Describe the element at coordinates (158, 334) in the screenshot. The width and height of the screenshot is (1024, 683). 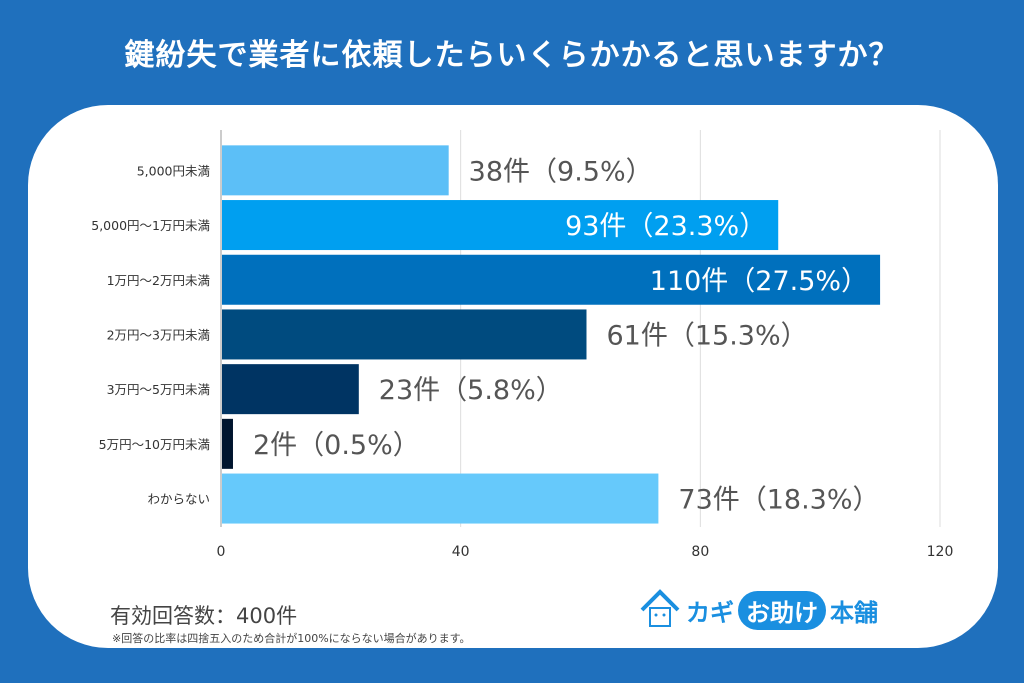
I see `category-label: 2万円〜3万円未満` at that location.